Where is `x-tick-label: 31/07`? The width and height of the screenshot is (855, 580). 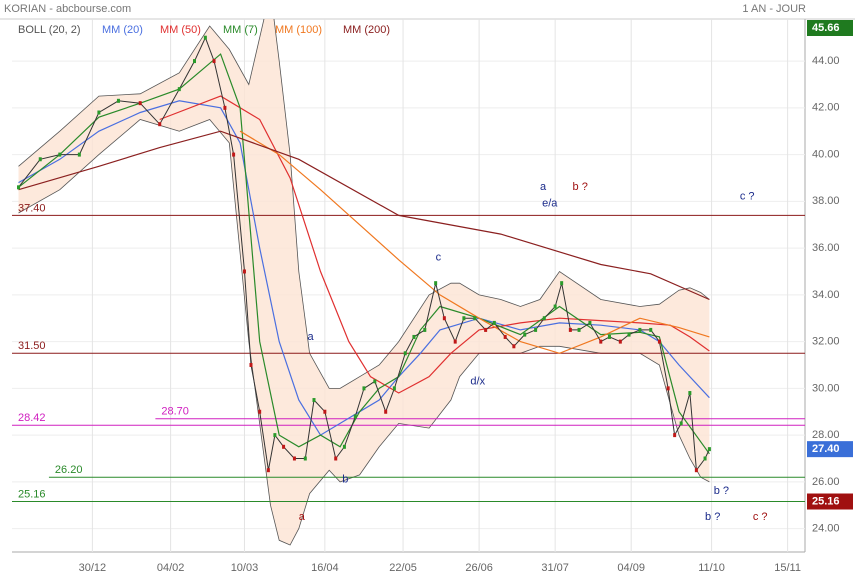 x-tick-label: 31/07 is located at coordinates (555, 568).